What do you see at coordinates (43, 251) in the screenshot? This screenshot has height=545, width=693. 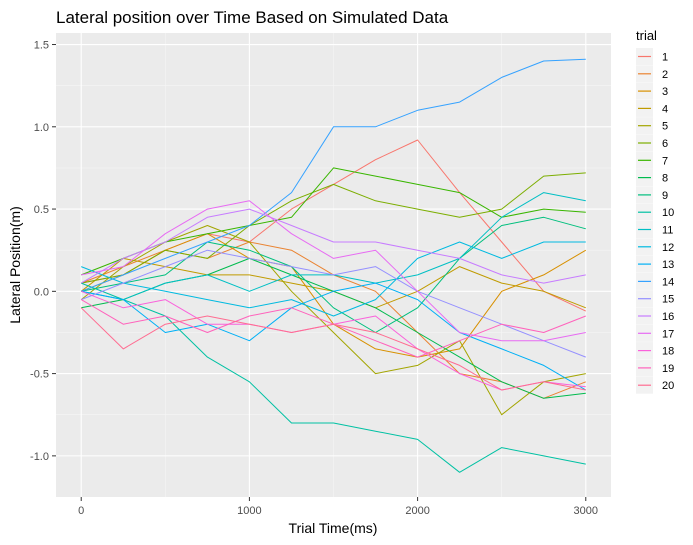 I see `y-axis-ticks: -1.0 -0.5 0.0 0.5 1.0 1.5` at bounding box center [43, 251].